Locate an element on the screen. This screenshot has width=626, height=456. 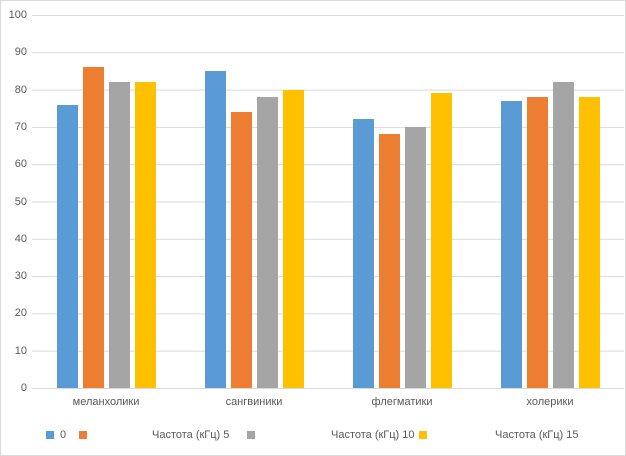
x-category-label: сангвиники is located at coordinates (254, 402).